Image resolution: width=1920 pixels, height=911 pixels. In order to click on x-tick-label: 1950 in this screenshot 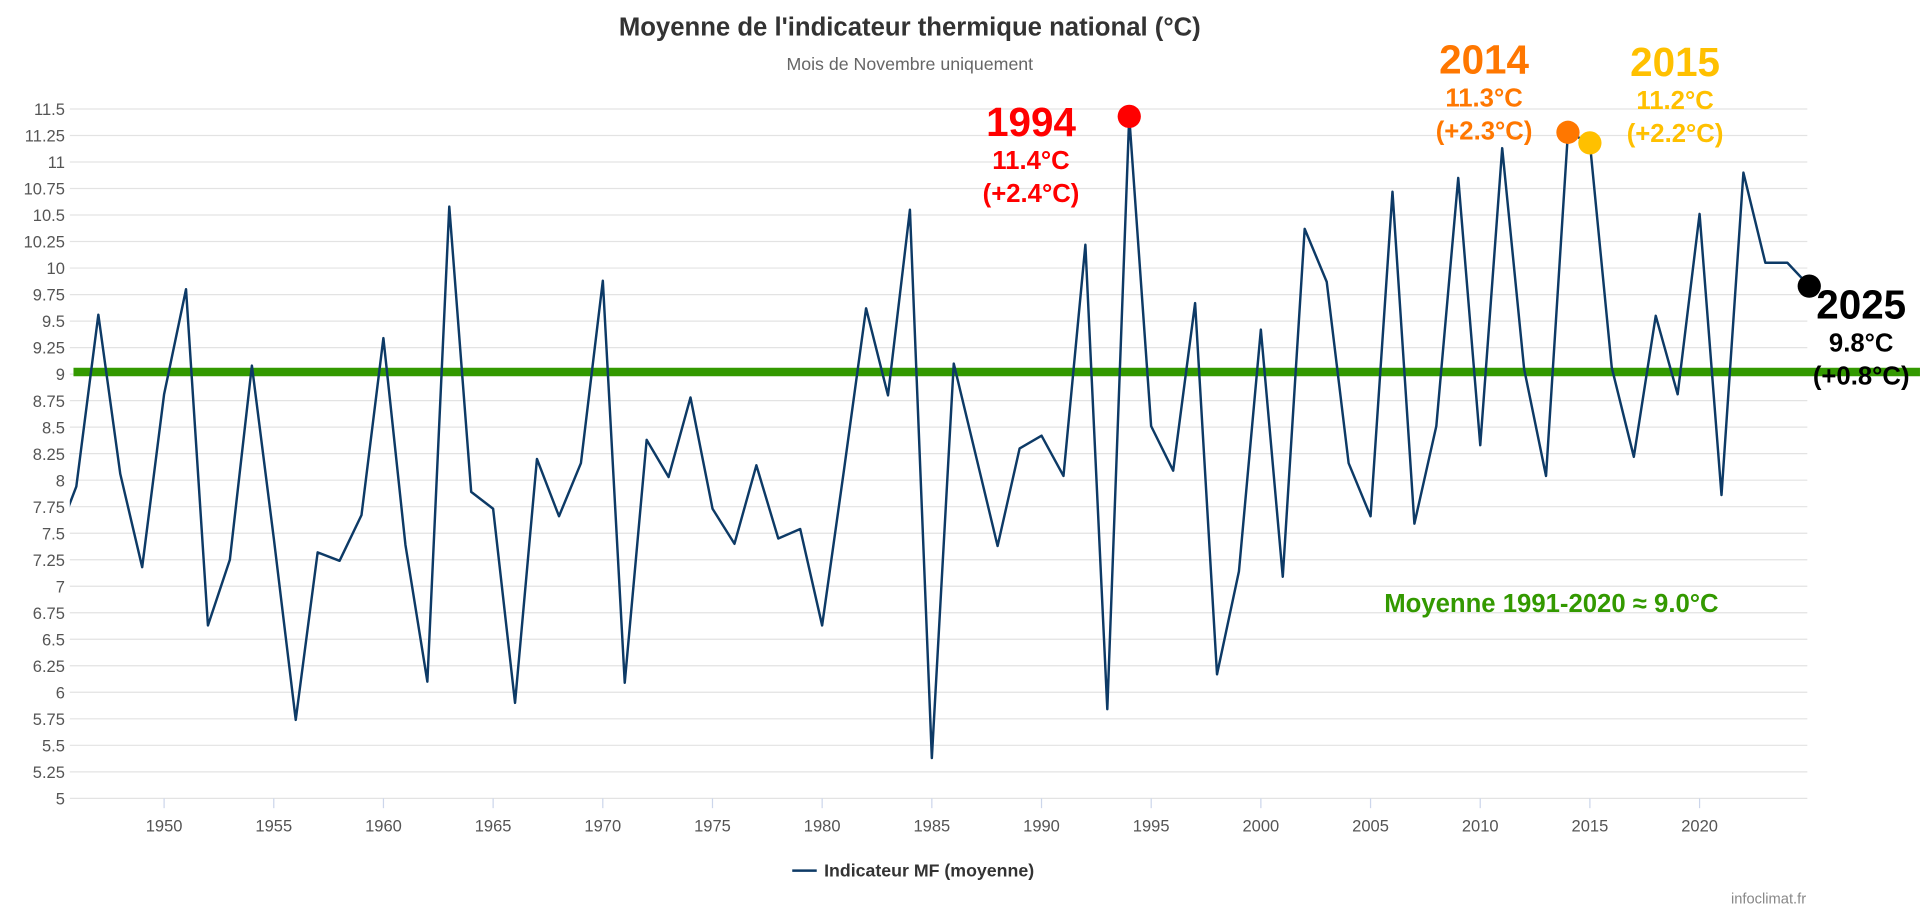, I will do `click(164, 825)`.